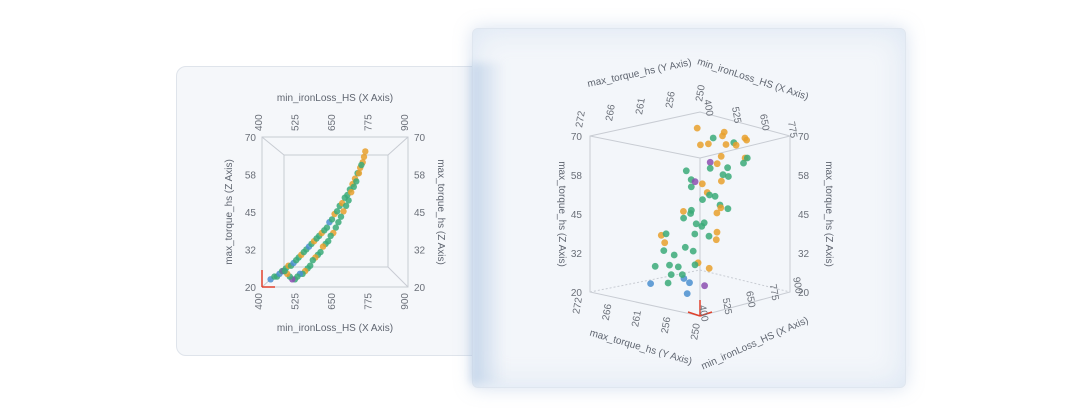 This screenshot has width=1080, height=417. What do you see at coordinates (405, 301) in the screenshot?
I see `left-x-tick-bottom: 900` at bounding box center [405, 301].